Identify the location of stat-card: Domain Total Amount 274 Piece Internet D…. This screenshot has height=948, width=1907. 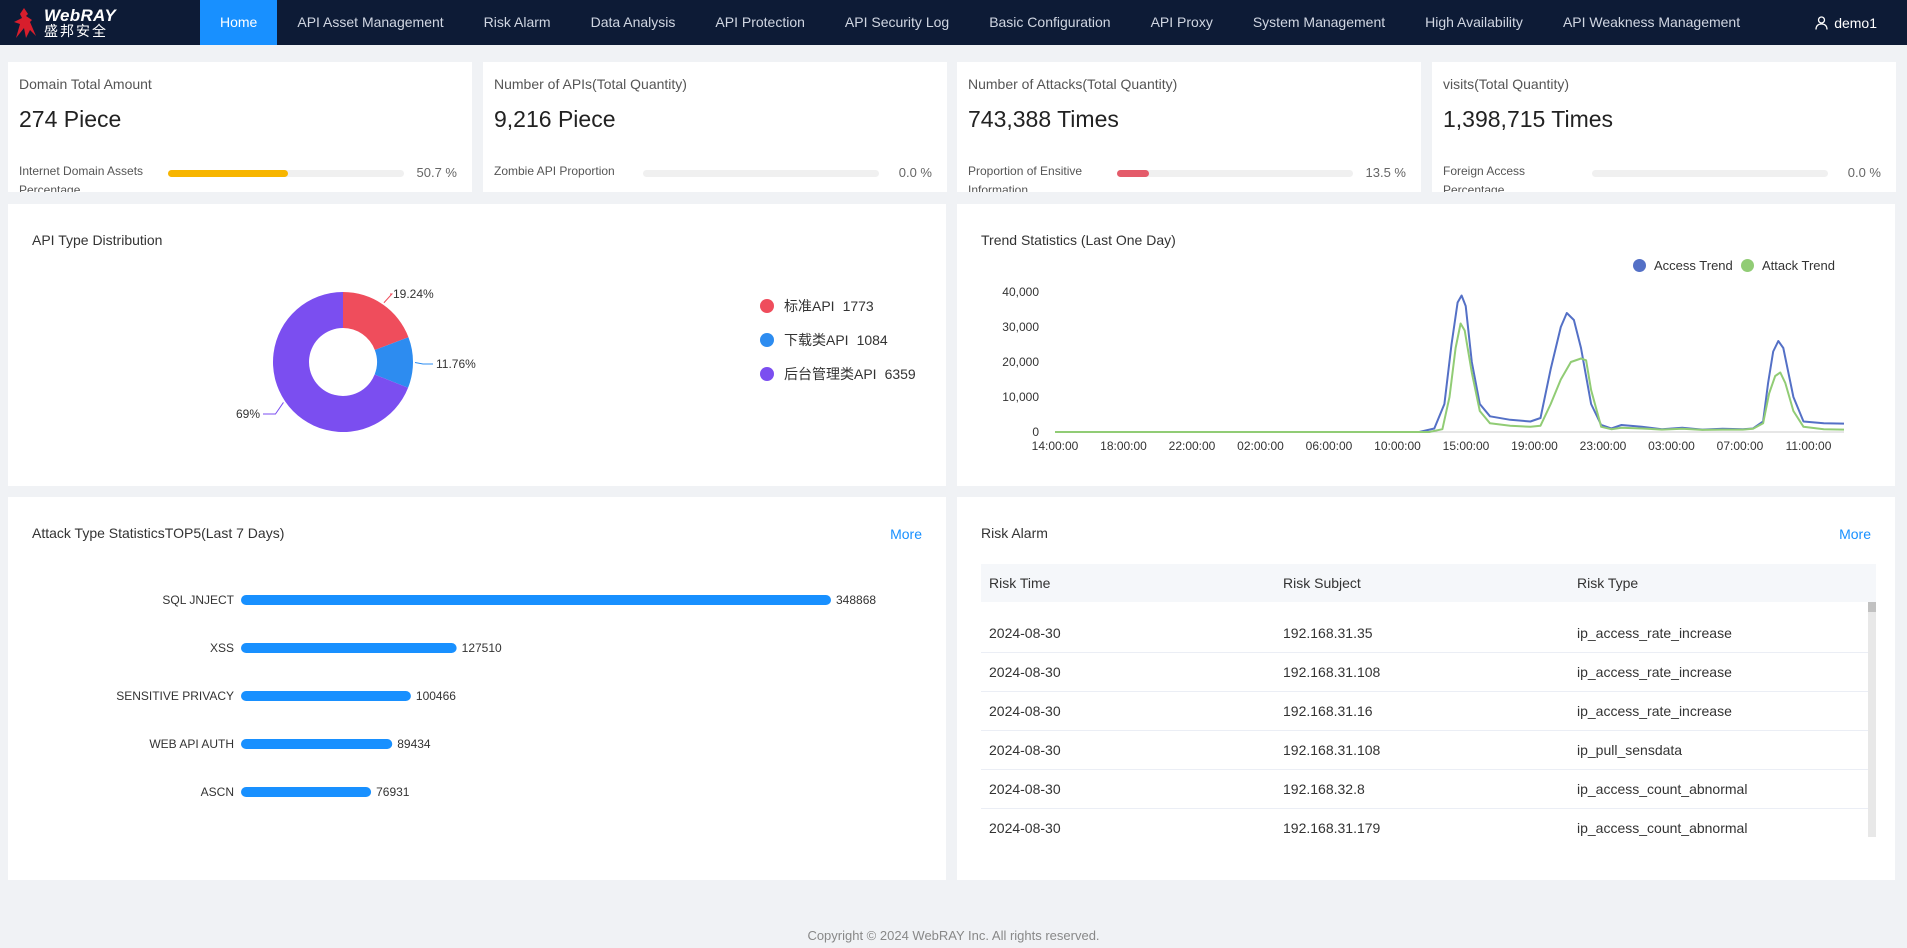
(240, 127).